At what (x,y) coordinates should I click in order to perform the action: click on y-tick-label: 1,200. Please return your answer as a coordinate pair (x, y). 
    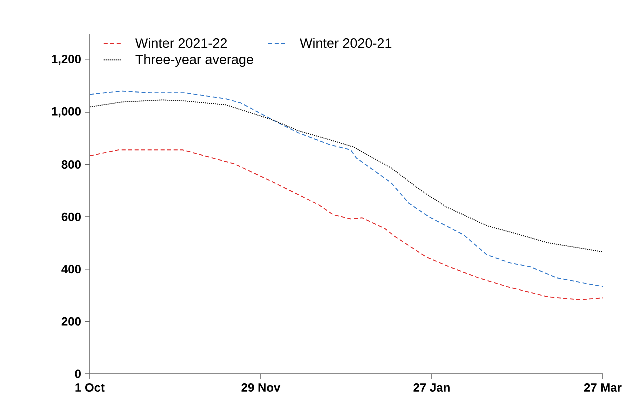
    Looking at the image, I should click on (66, 60).